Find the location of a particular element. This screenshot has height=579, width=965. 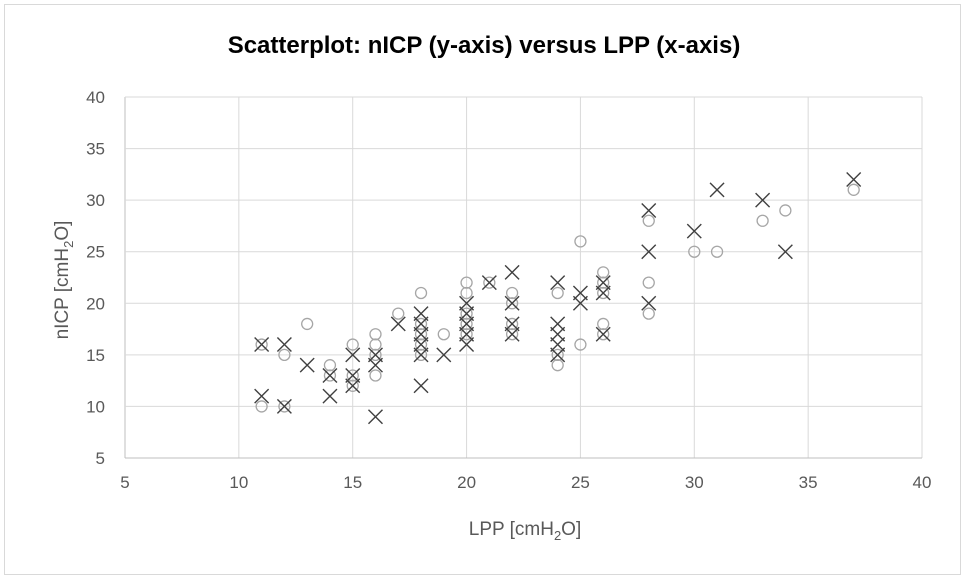

y-tick-label: 40 is located at coordinates (95, 97).